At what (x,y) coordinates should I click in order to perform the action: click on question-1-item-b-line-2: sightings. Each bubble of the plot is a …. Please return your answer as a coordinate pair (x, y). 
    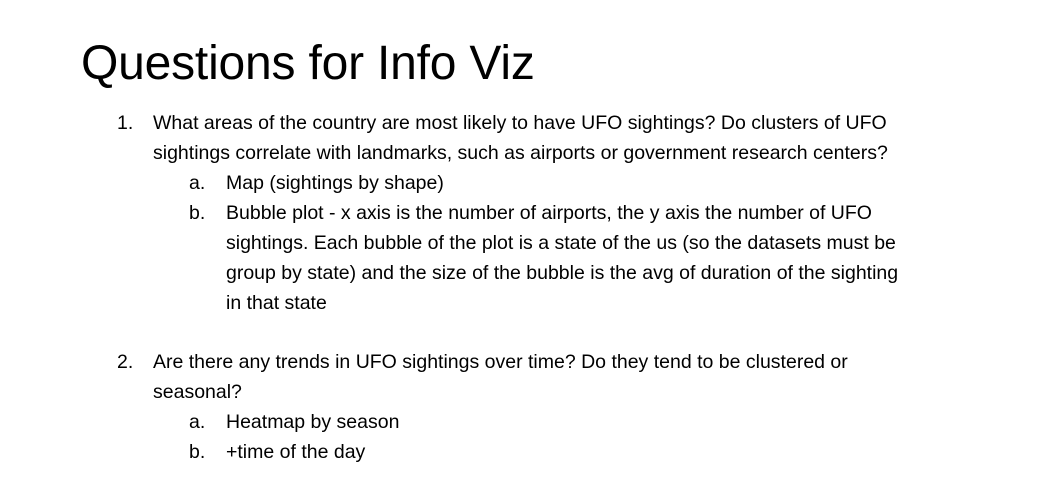
    Looking at the image, I should click on (525, 243).